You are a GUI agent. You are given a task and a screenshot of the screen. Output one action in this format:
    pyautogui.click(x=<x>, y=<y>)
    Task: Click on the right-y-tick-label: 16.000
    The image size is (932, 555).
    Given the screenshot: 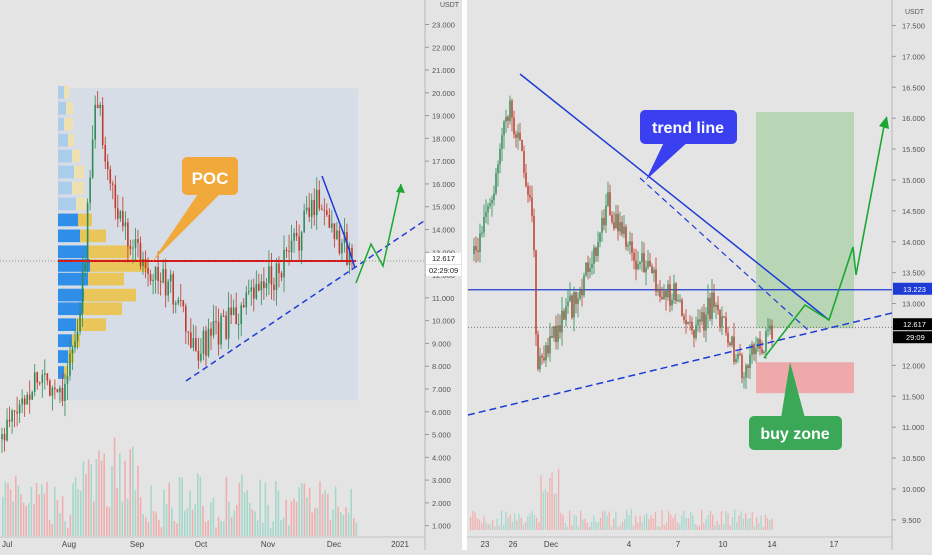 What is the action you would take?
    pyautogui.click(x=913, y=118)
    